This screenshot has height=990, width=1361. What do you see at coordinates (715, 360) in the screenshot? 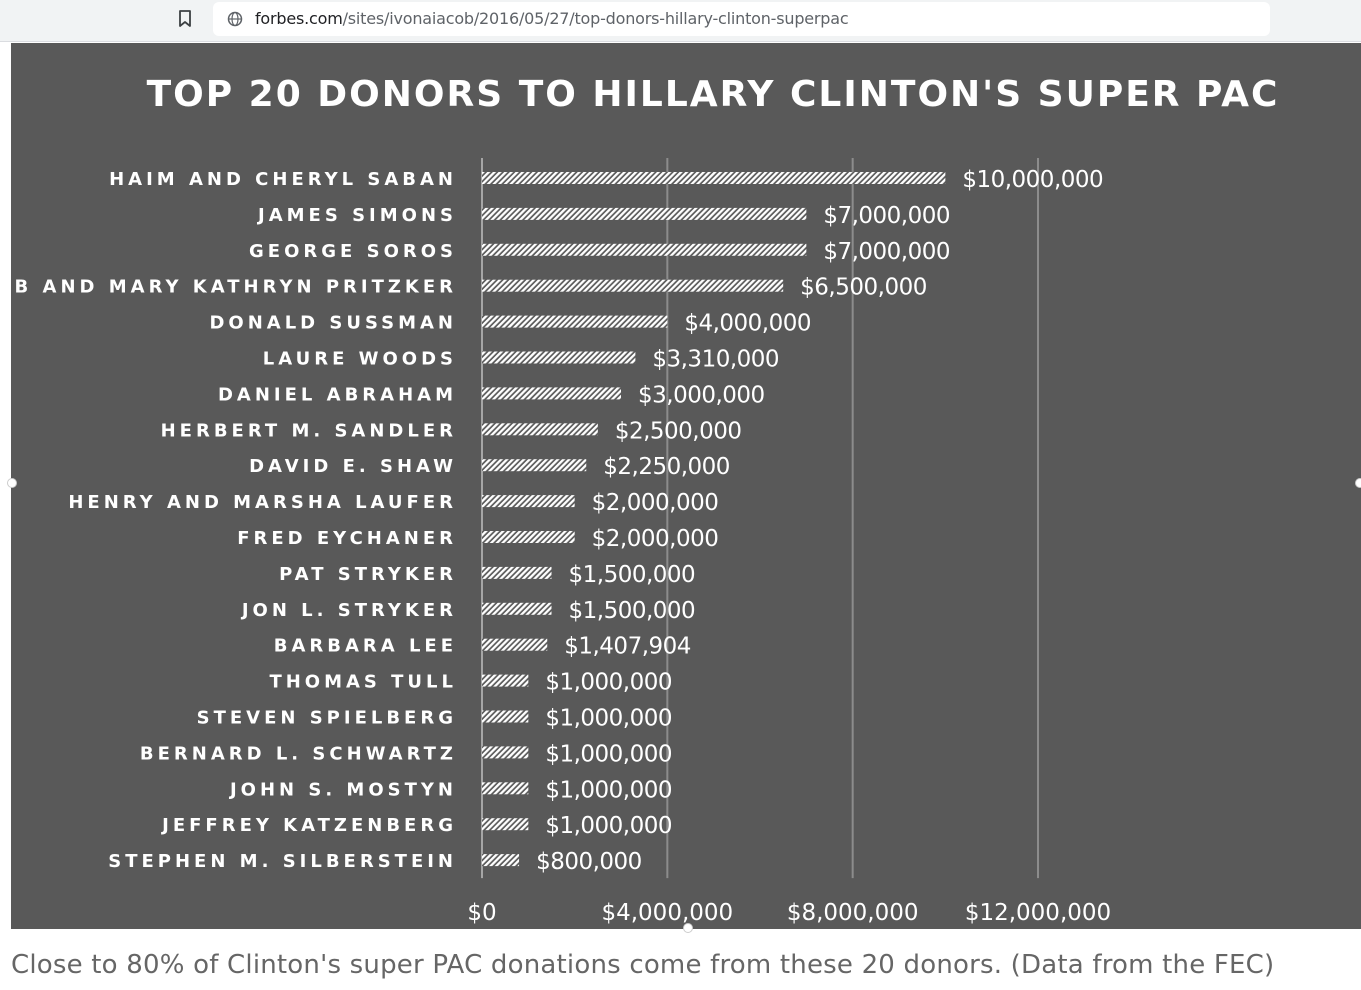
I see `data-label: $3,310,000` at bounding box center [715, 360].